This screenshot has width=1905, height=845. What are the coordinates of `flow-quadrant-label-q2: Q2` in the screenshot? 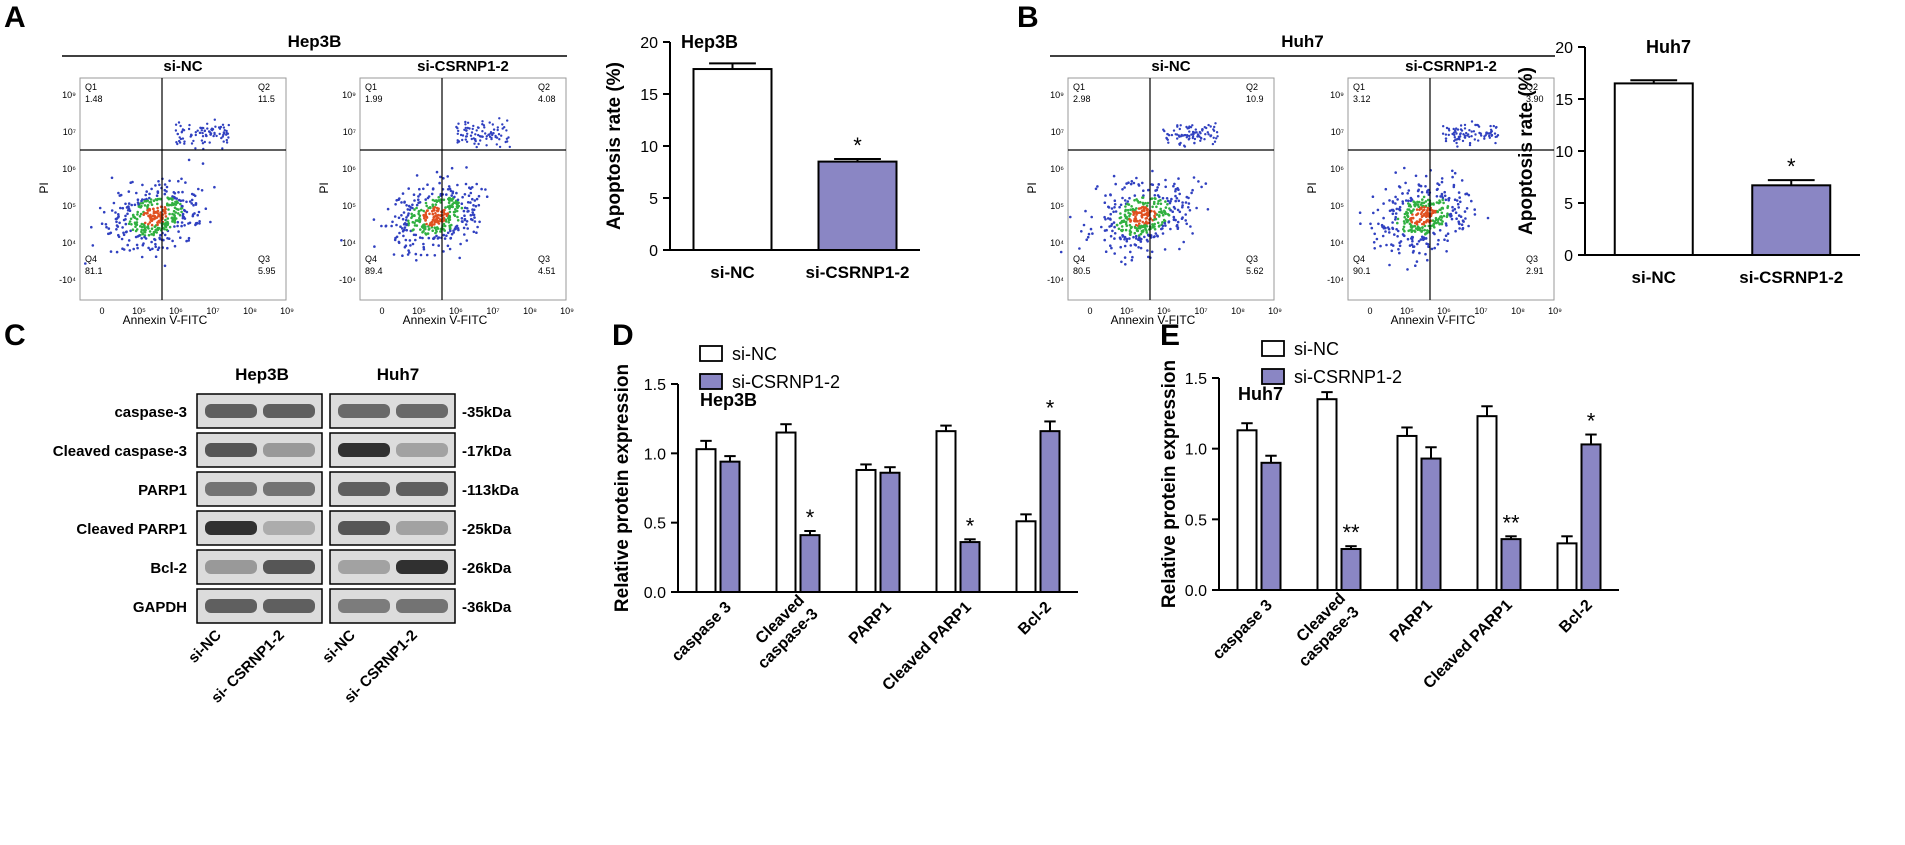 It's located at (544, 87).